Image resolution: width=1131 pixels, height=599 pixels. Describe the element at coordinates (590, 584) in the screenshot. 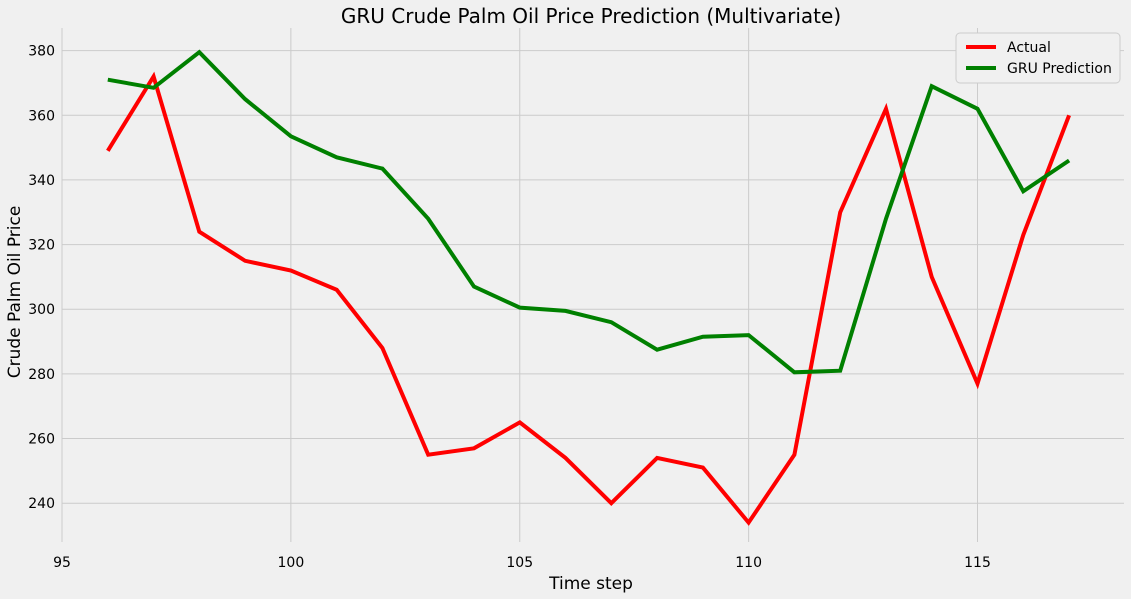

I see `x-axis-label: Time step` at that location.